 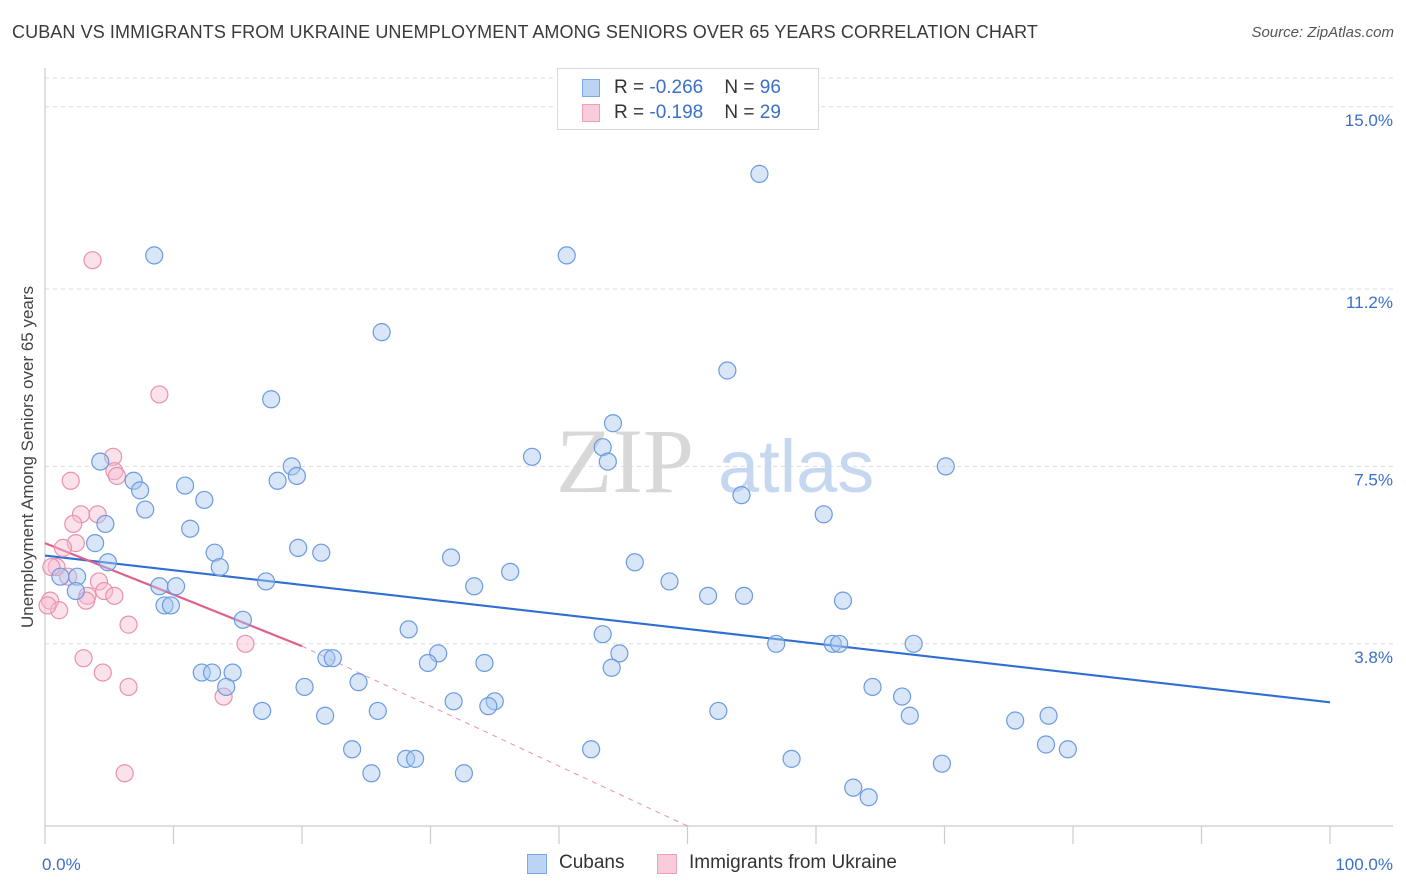 What do you see at coordinates (1373, 657) in the screenshot?
I see `y-tick-label: 3.8%` at bounding box center [1373, 657].